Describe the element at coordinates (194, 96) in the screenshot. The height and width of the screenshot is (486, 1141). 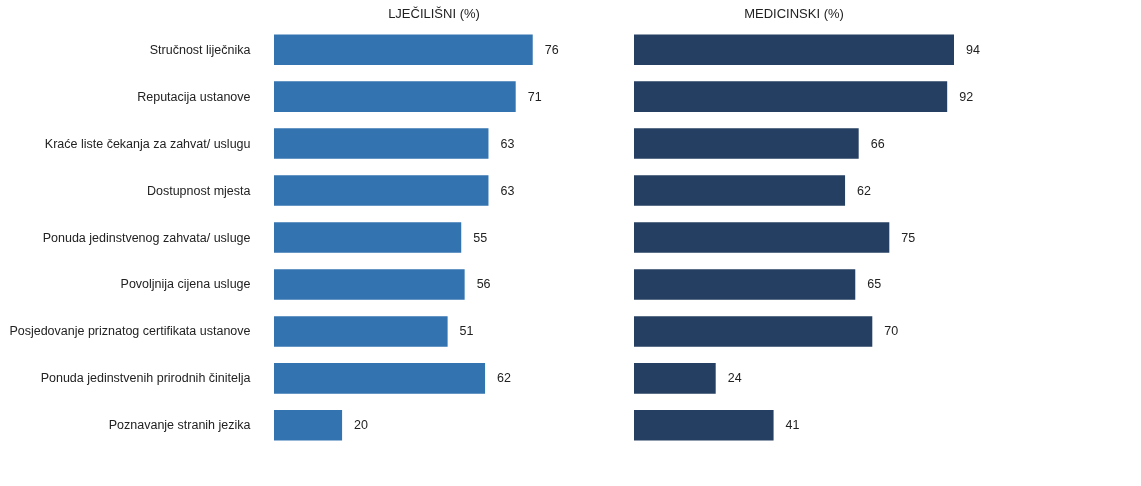
I see `y-tick-label: Reputacija ustanove` at that location.